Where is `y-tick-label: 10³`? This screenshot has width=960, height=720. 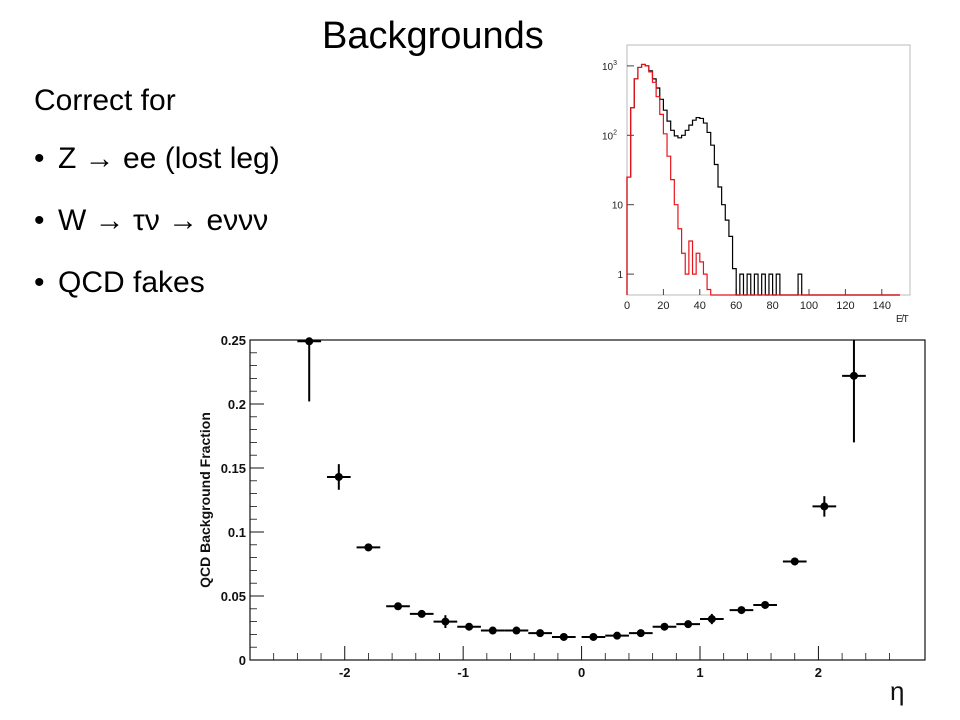
y-tick-label: 10³ is located at coordinates (609, 66).